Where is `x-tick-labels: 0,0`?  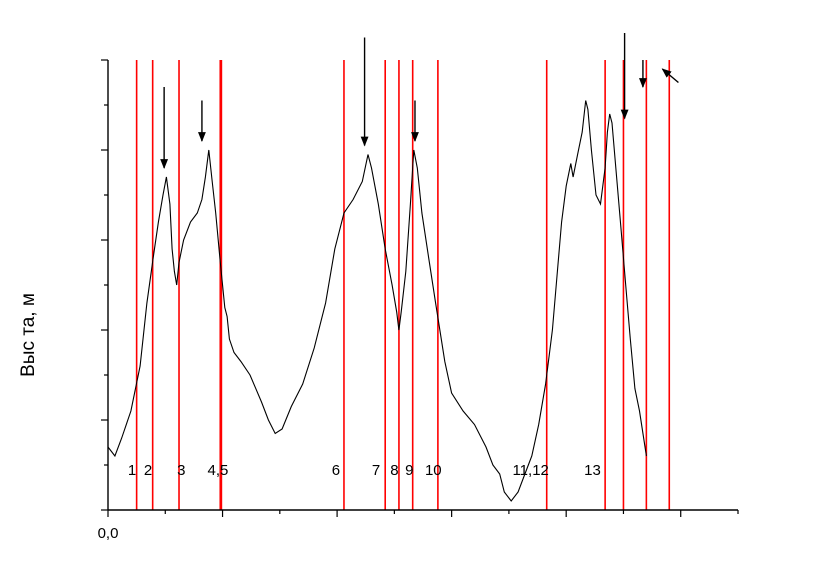
x-tick-labels: 0,0 is located at coordinates (108, 533).